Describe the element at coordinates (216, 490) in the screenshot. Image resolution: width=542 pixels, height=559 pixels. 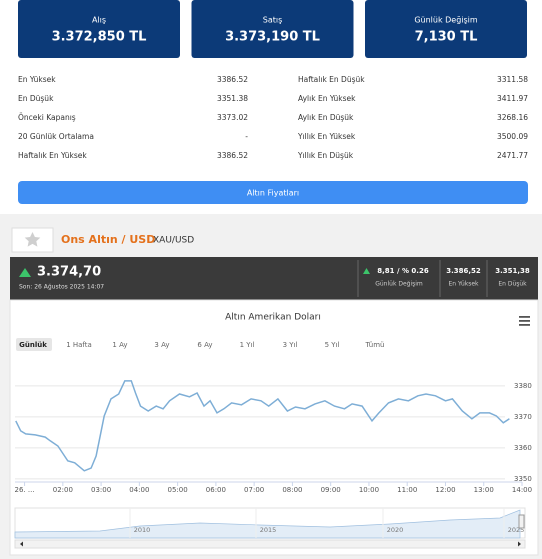
I see `x-tick-label: 06:00` at that location.